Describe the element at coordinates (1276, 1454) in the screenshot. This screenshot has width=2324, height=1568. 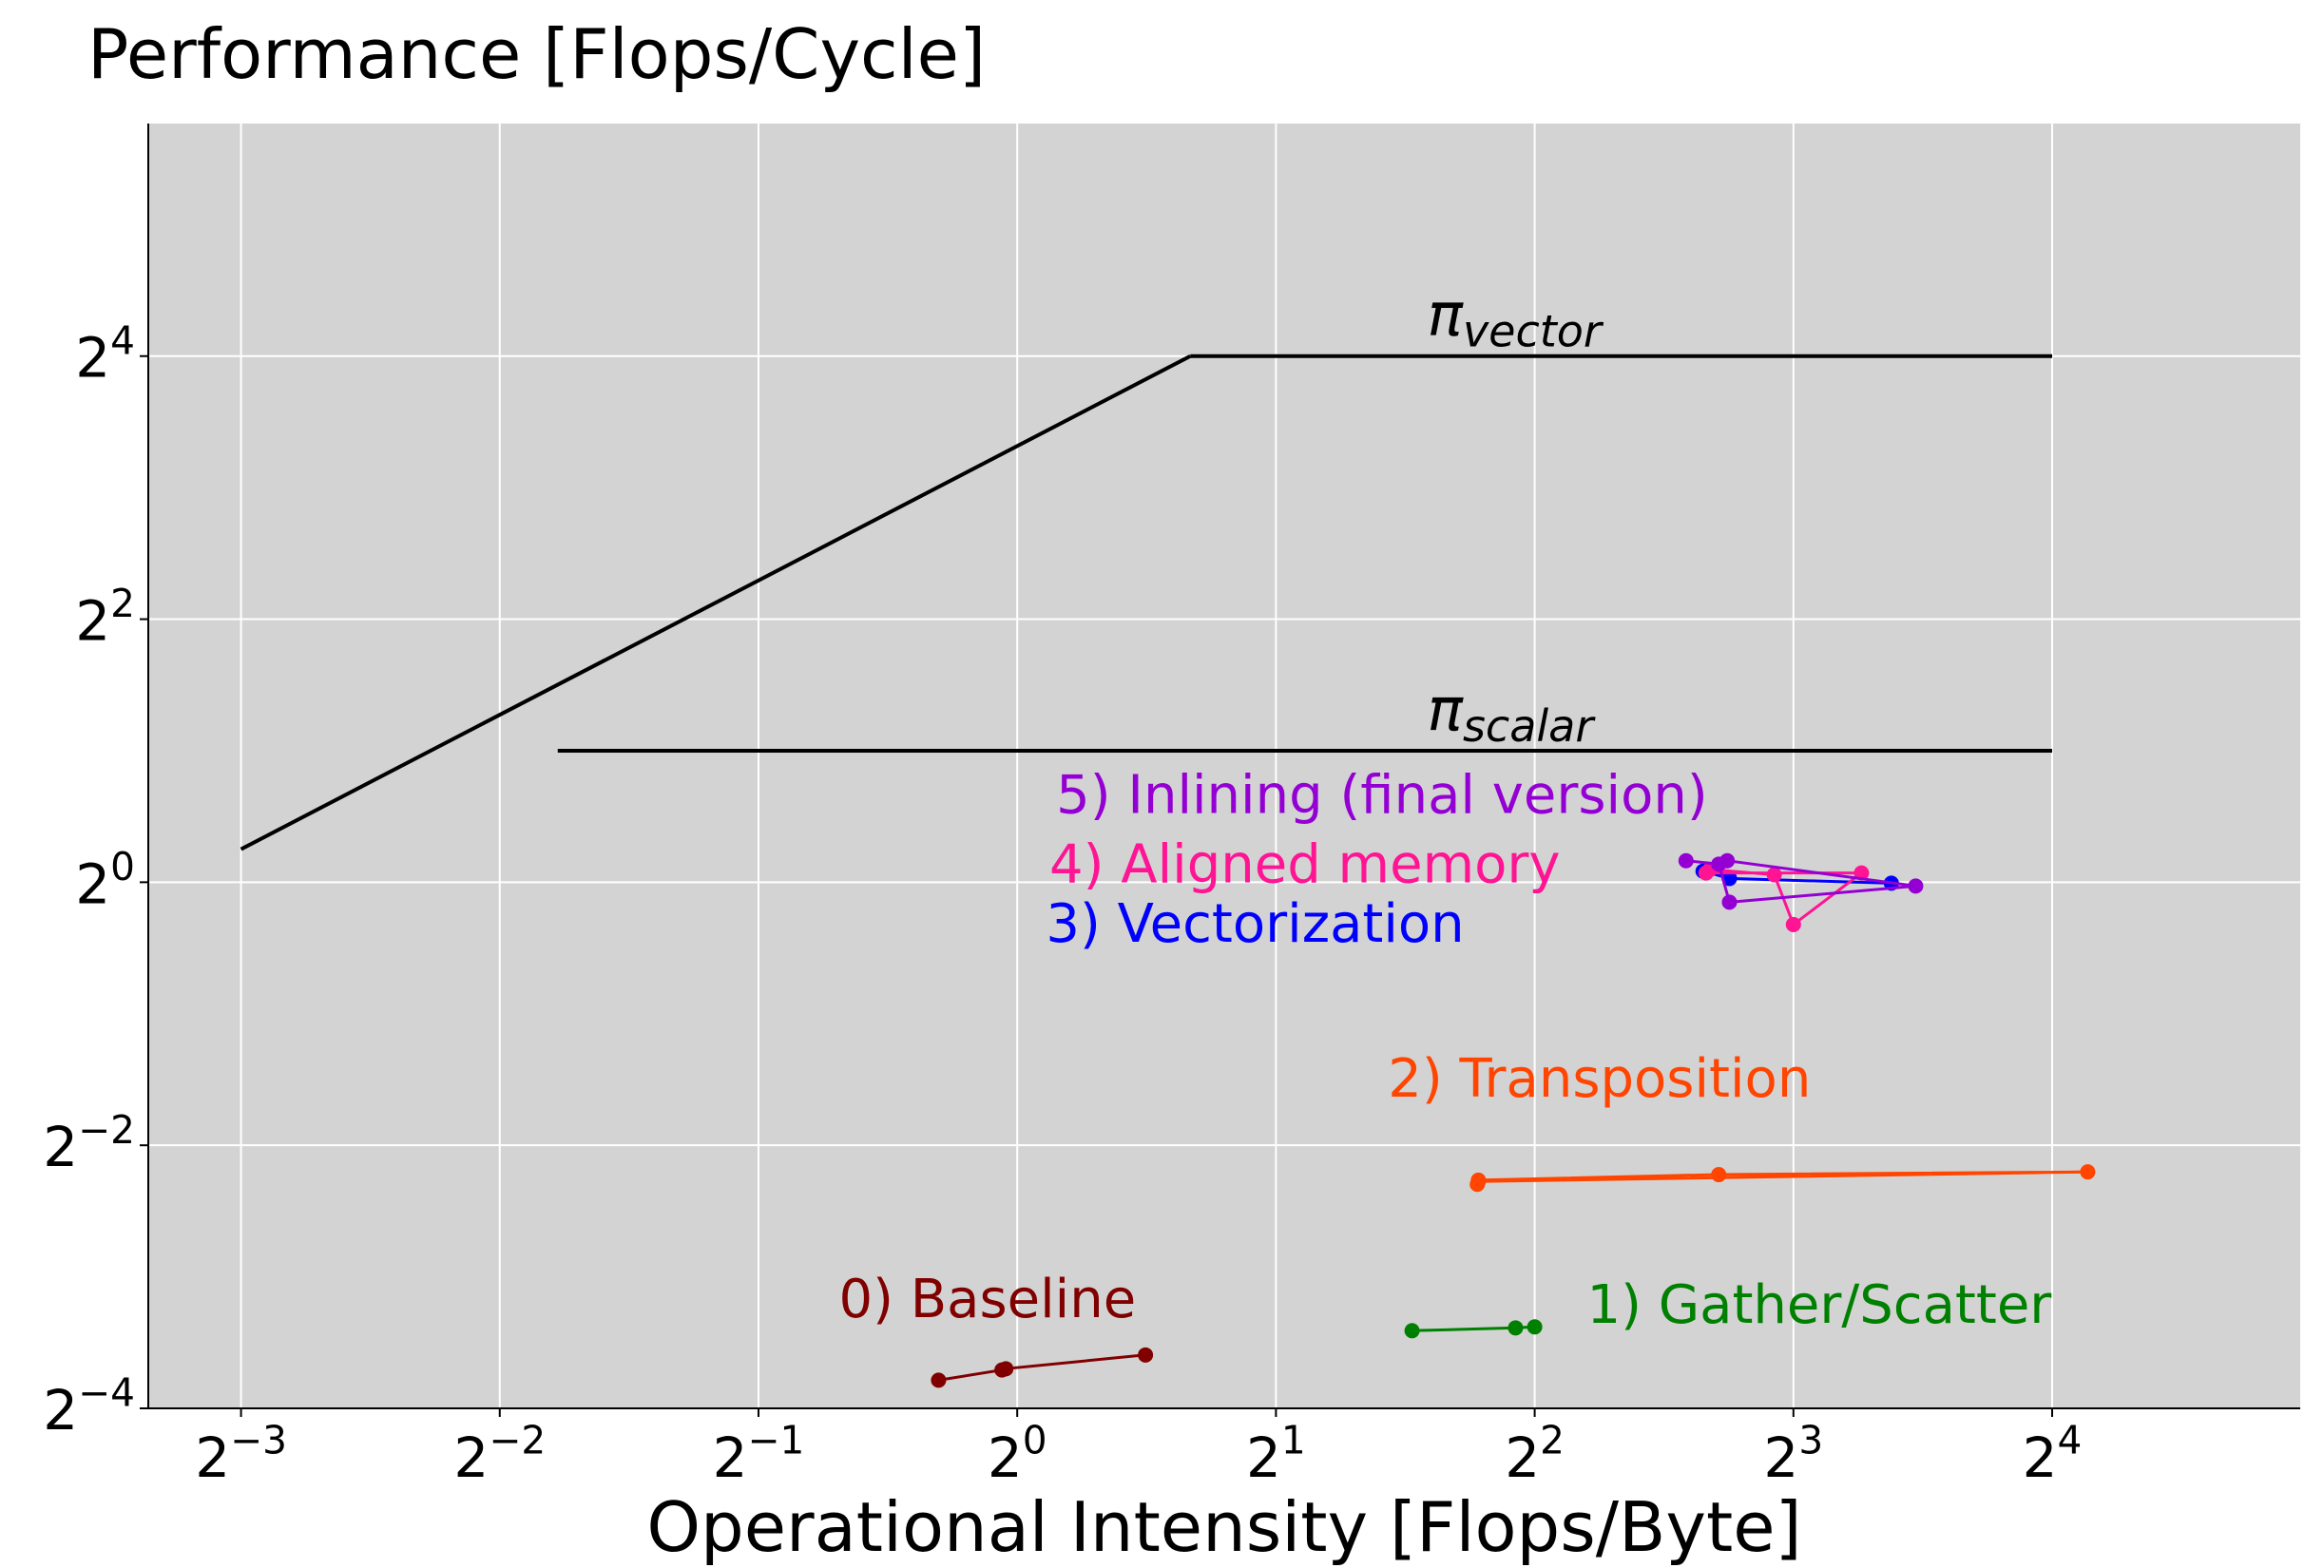
I see `x-tick-label: 21` at that location.